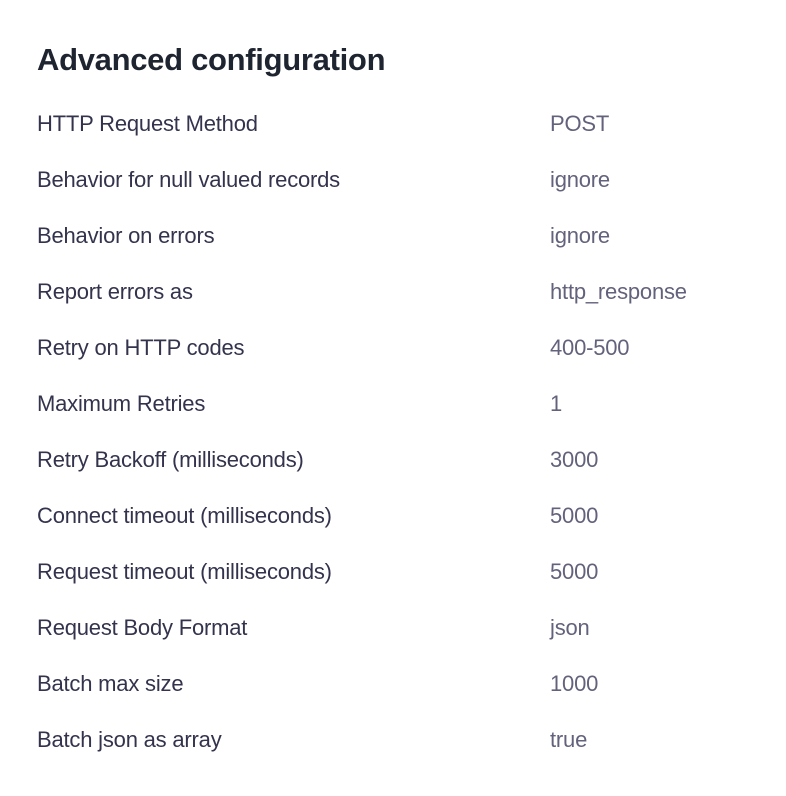  I want to click on config-row-value: 1000, so click(574, 683).